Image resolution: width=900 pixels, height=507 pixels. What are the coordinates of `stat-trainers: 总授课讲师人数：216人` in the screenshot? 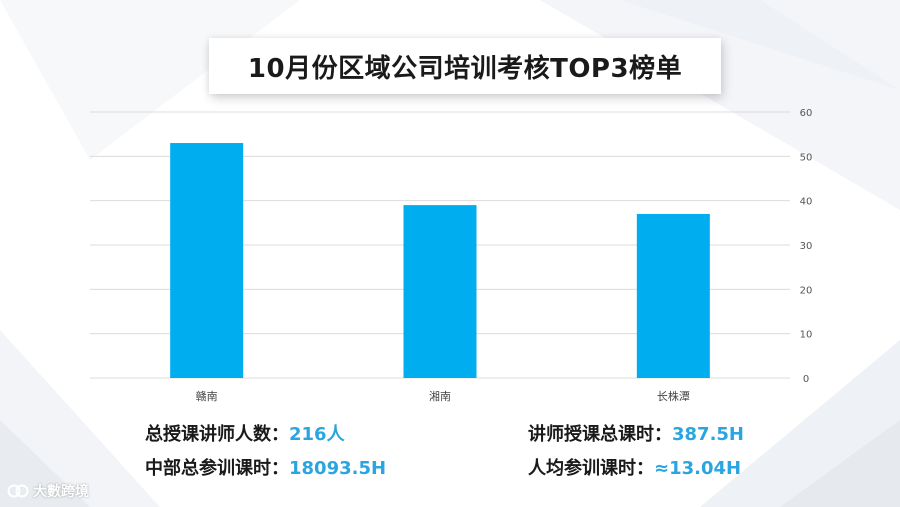 It's located at (245, 433).